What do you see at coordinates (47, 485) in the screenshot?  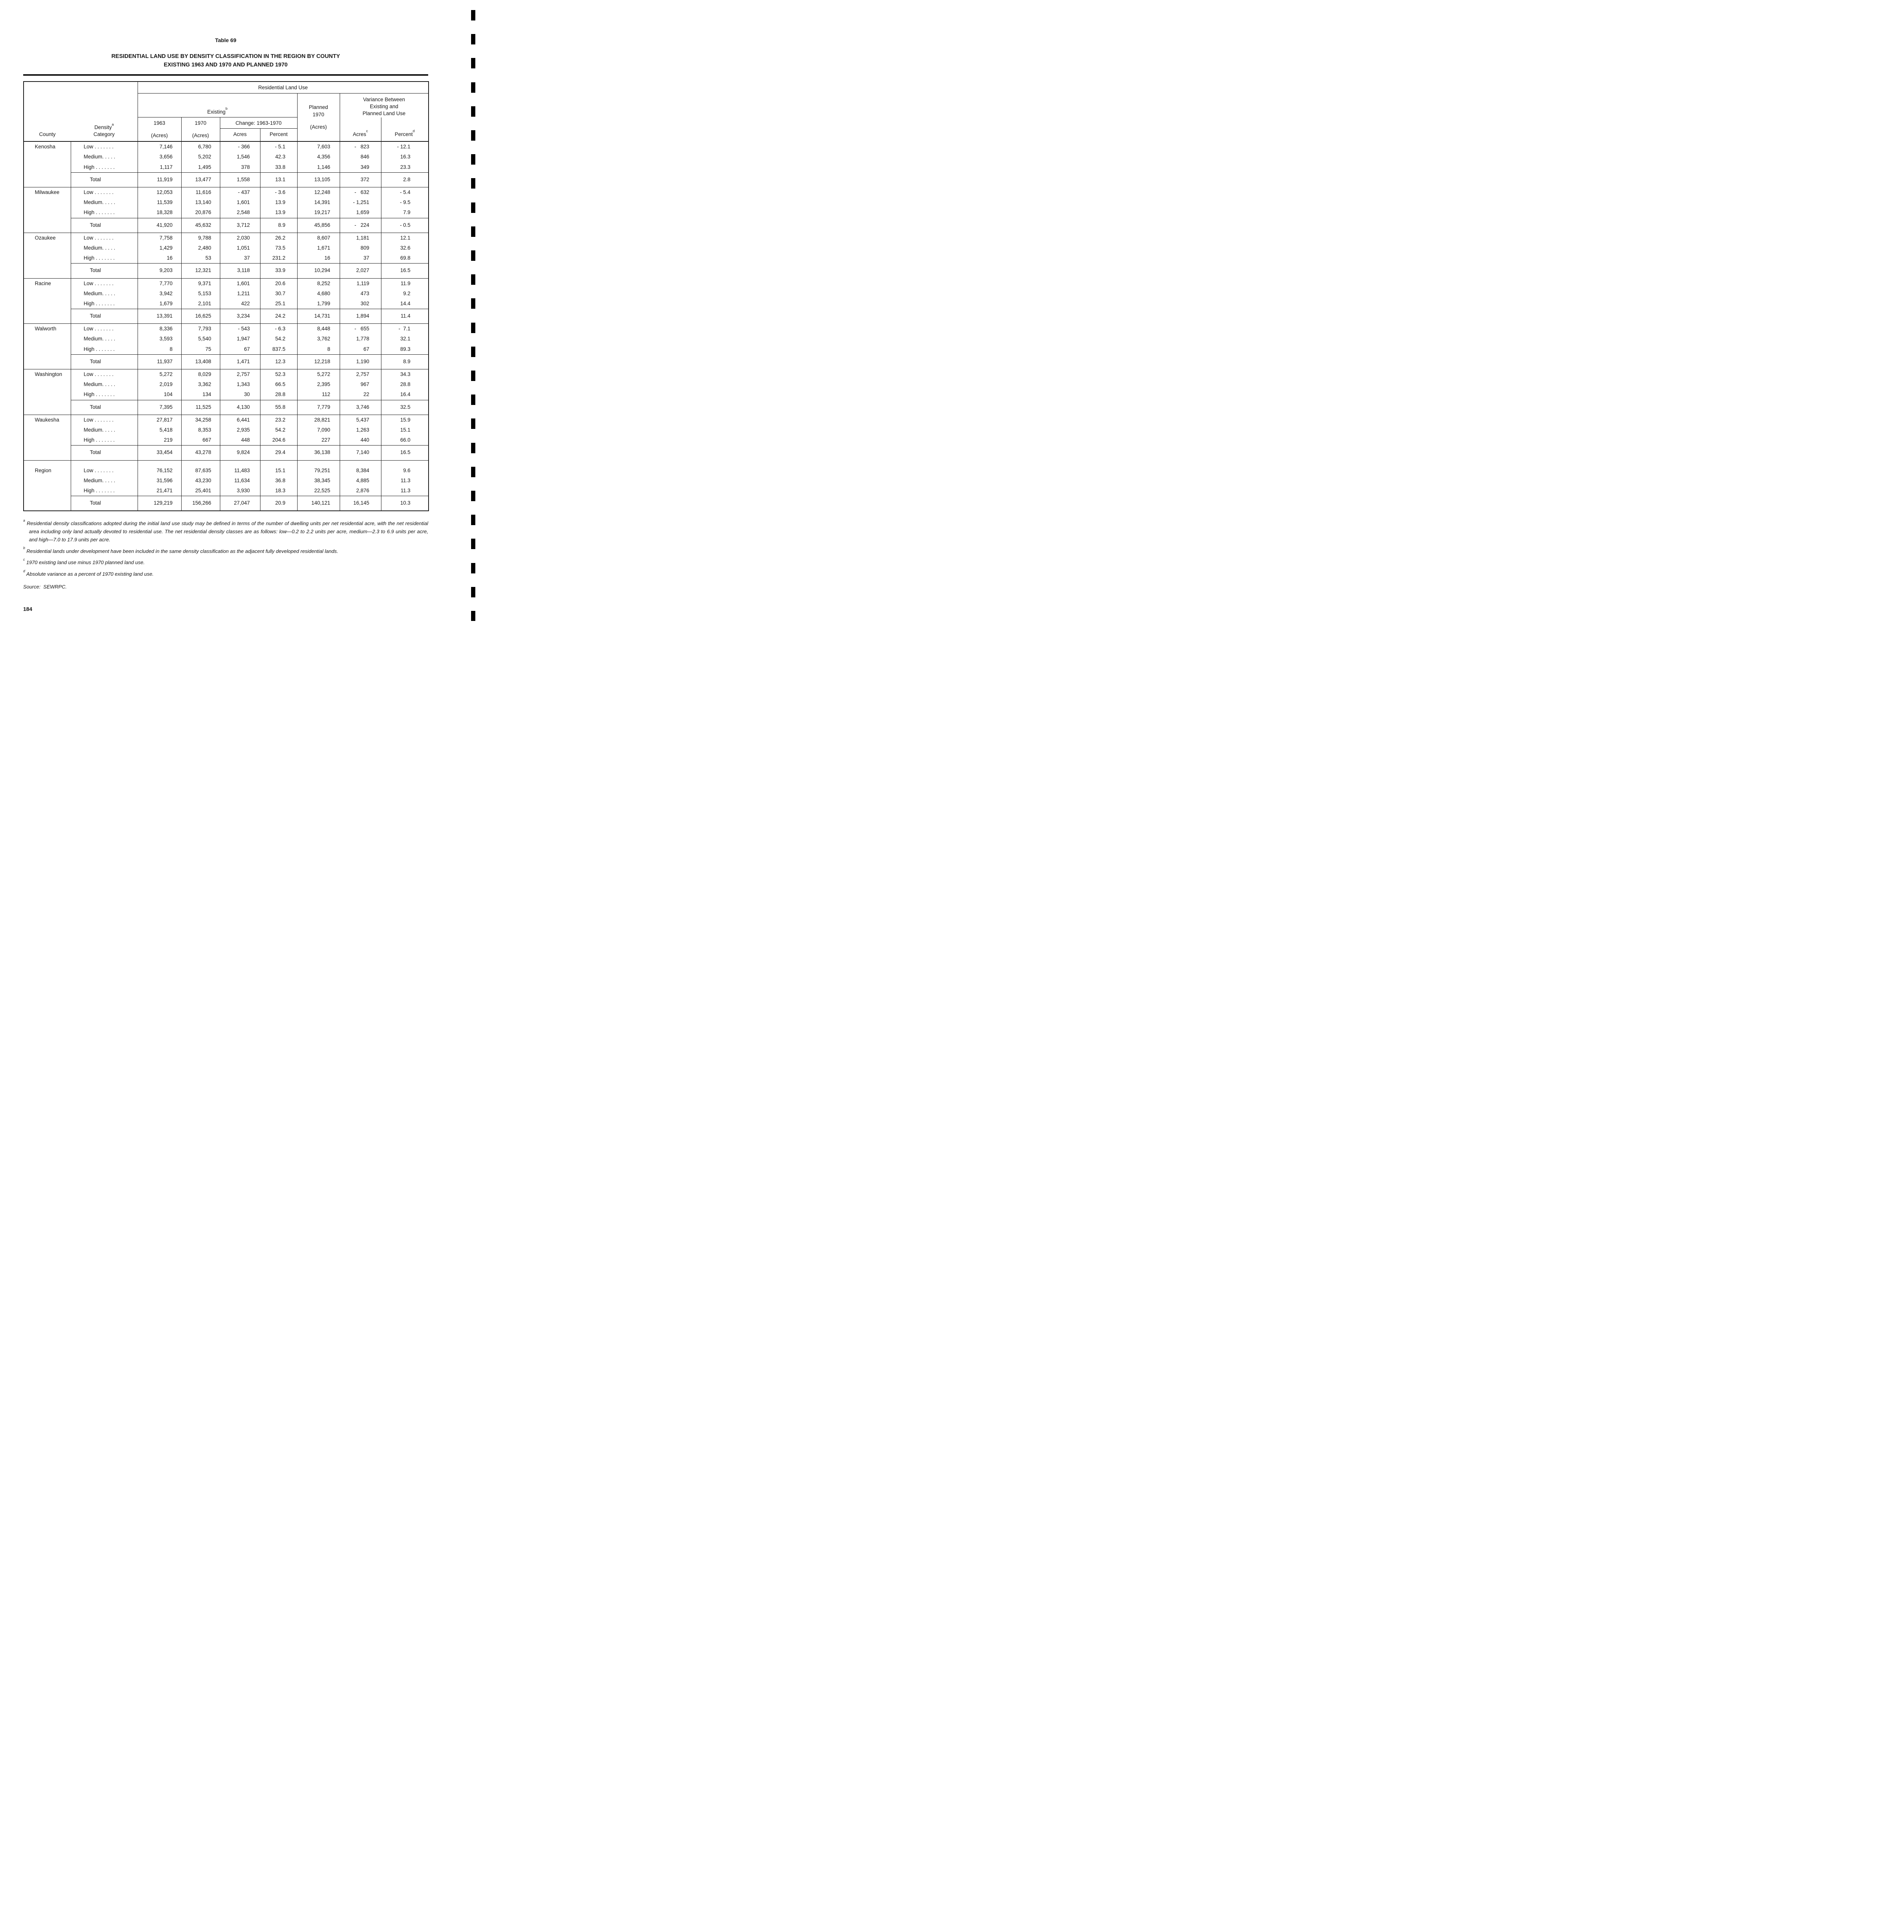 I see `county-name: Region` at bounding box center [47, 485].